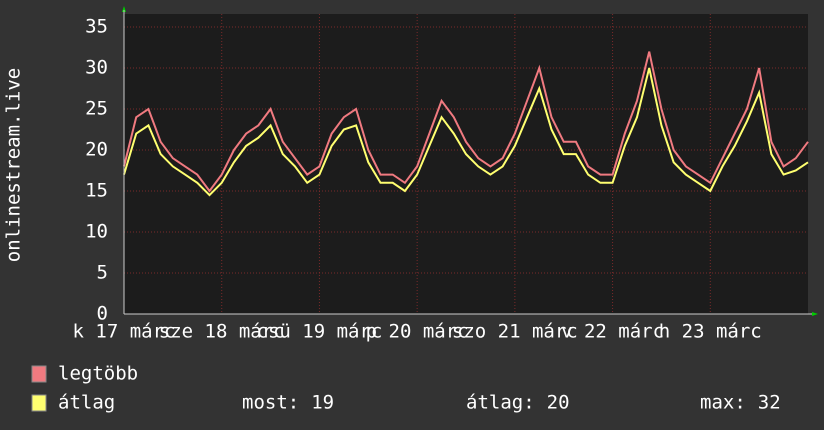  Describe the element at coordinates (320, 332) in the screenshot. I see `x-tick-label: csü 19 márc` at that location.